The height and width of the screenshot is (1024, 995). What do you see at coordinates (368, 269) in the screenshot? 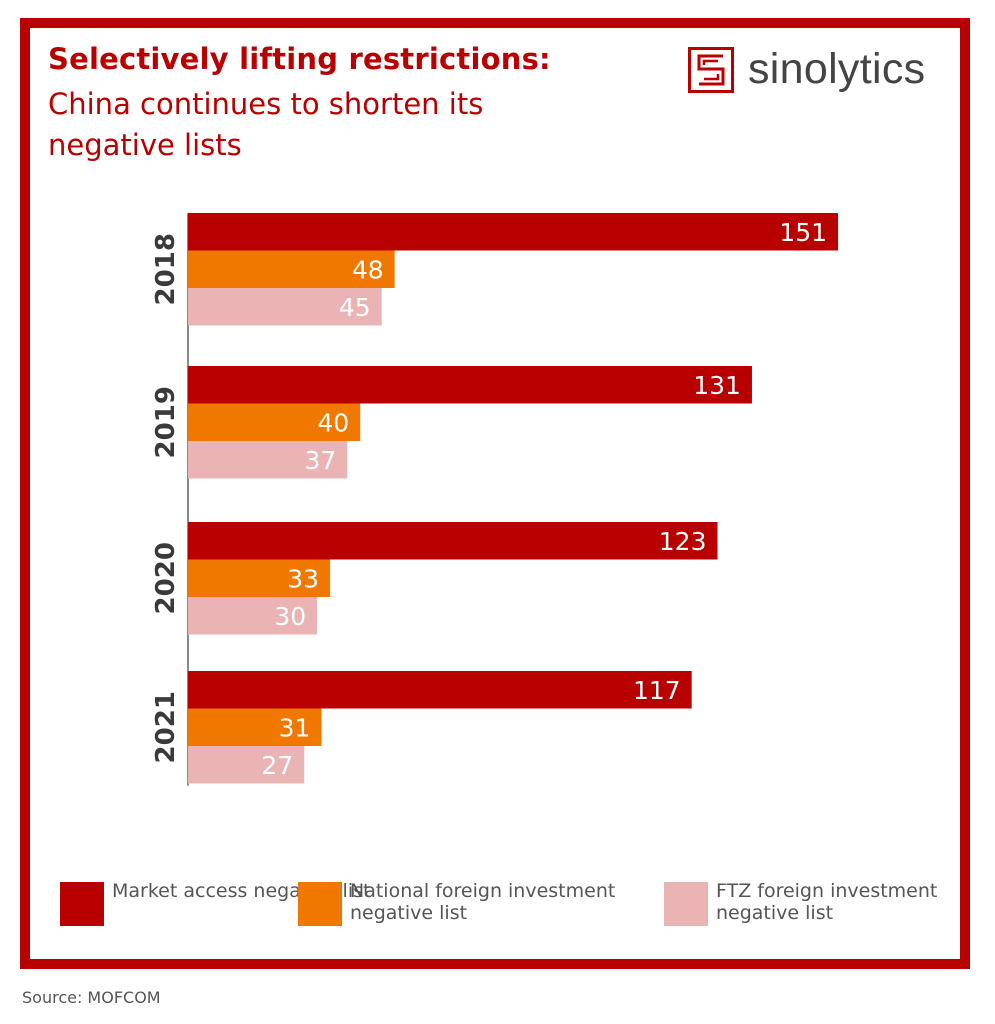
I see `data-label-national-2018: 48` at bounding box center [368, 269].